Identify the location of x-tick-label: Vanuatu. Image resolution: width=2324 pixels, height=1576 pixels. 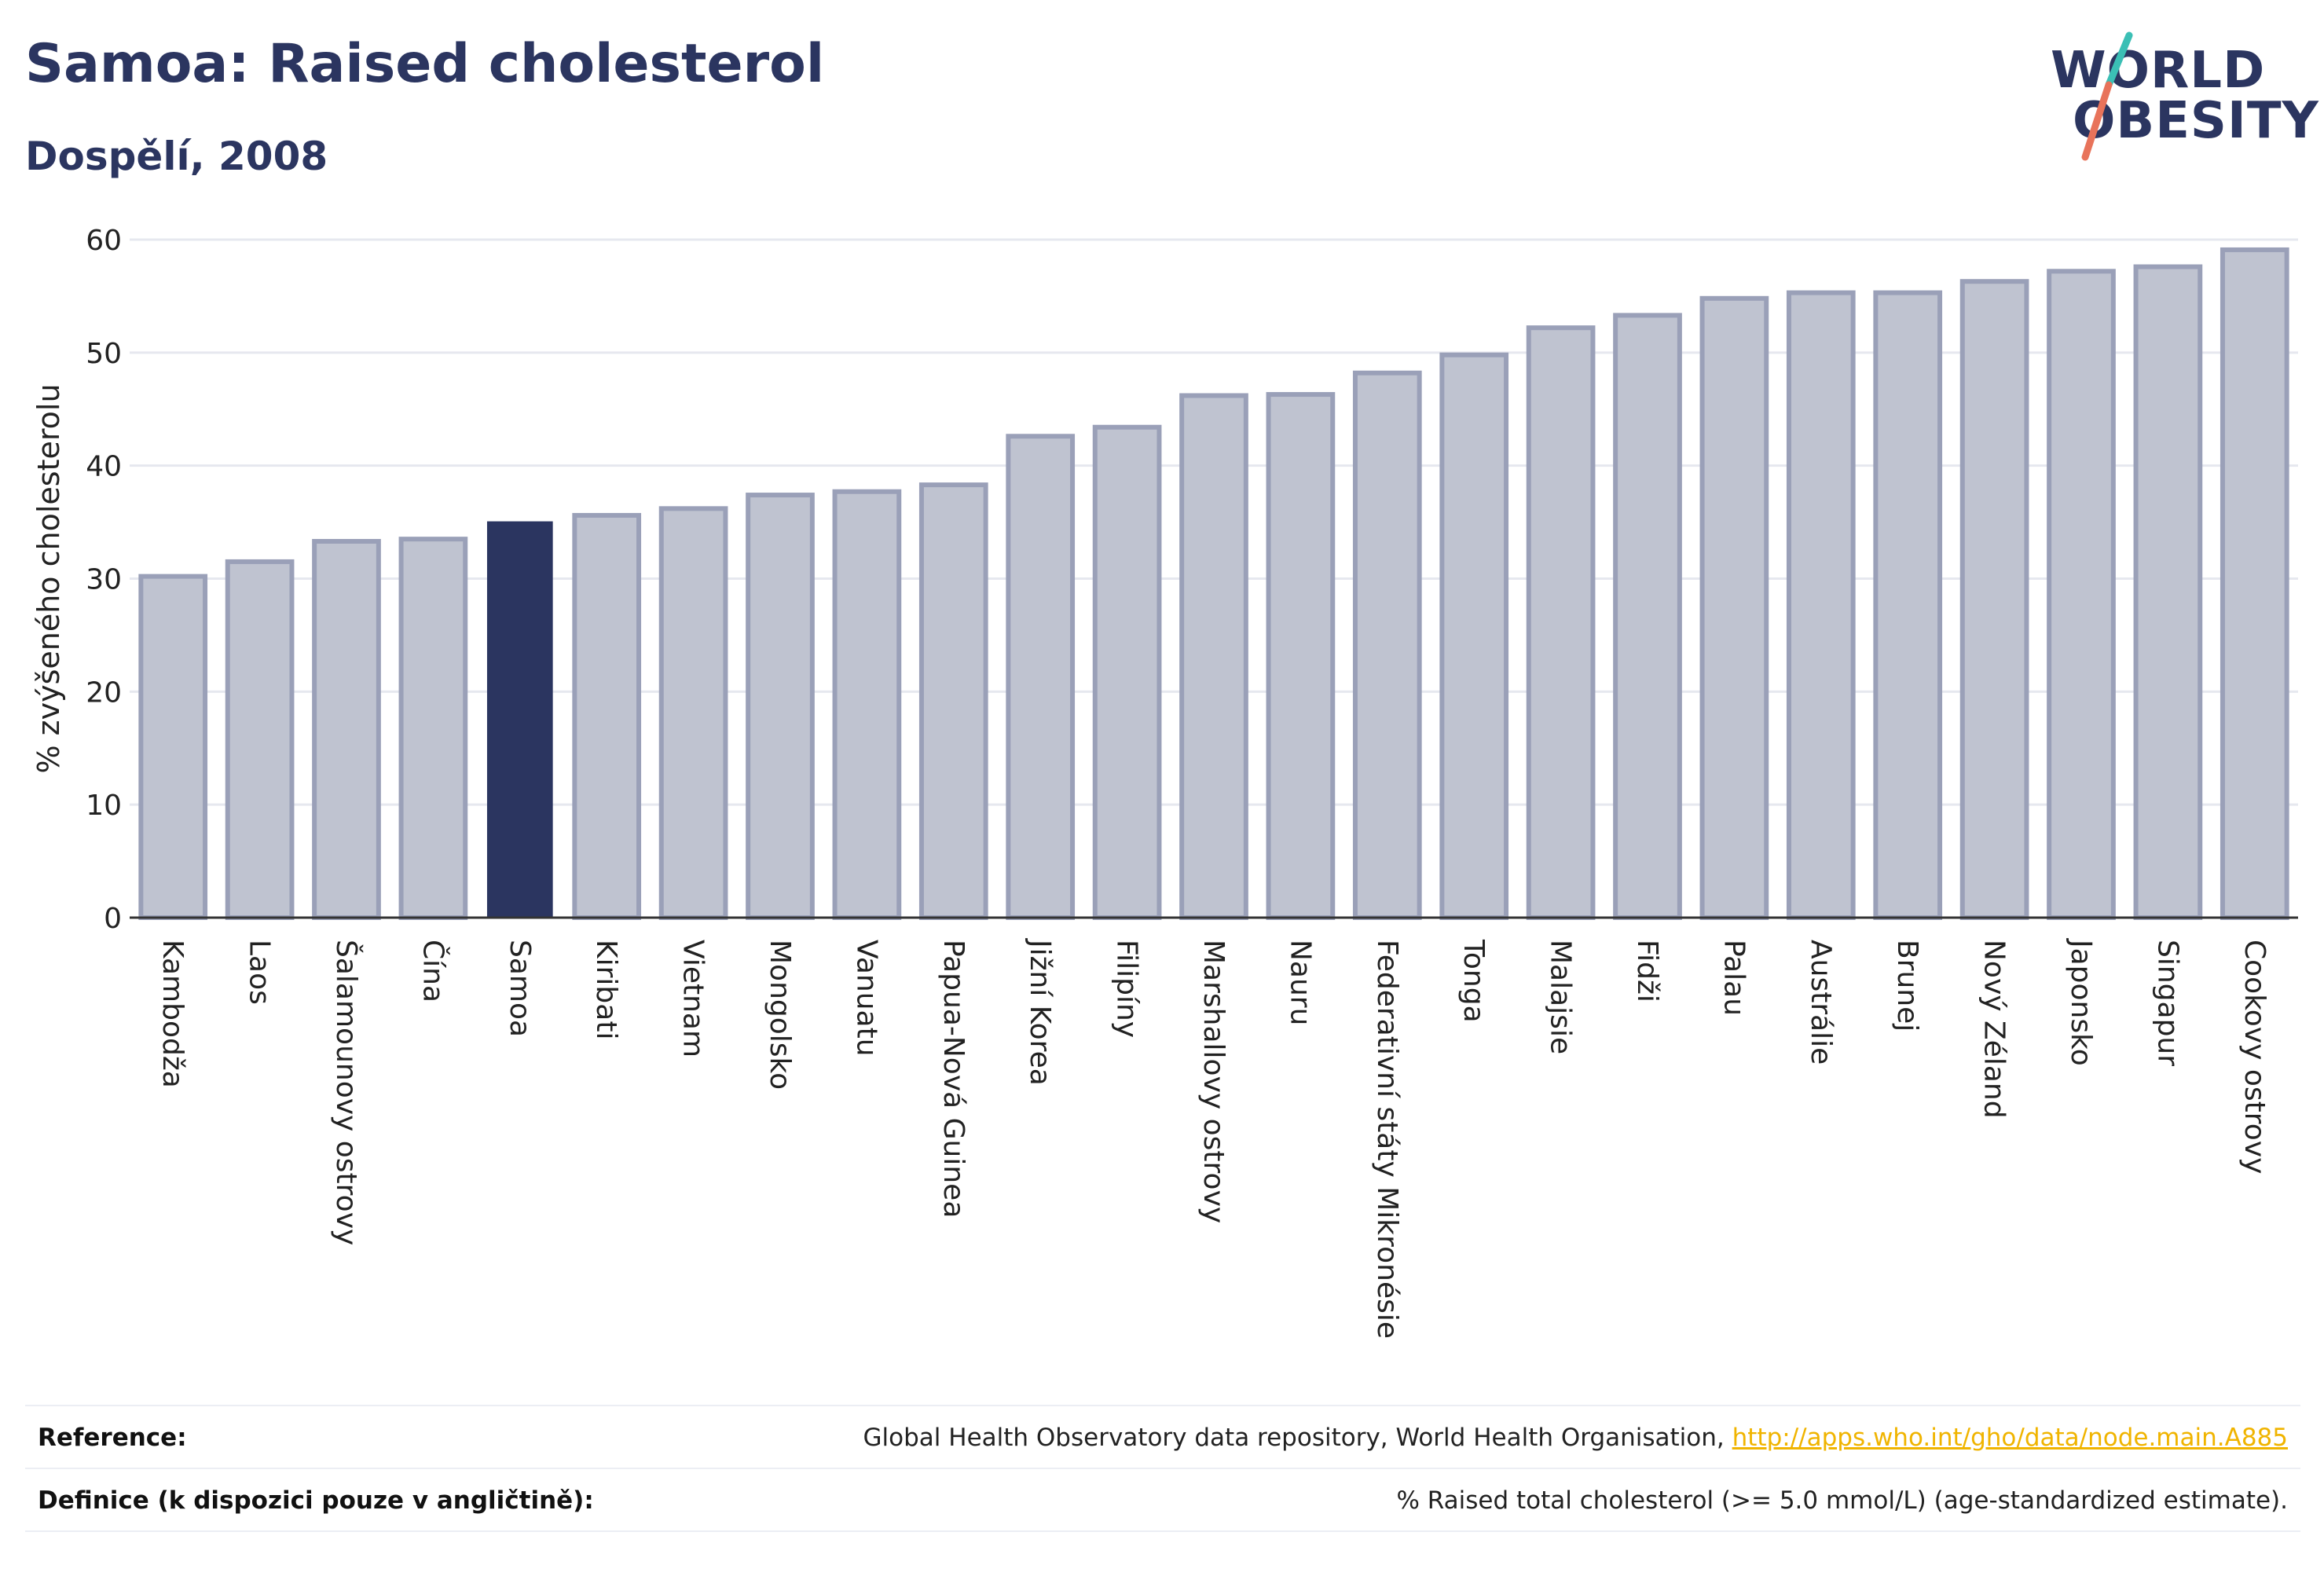
(866, 998).